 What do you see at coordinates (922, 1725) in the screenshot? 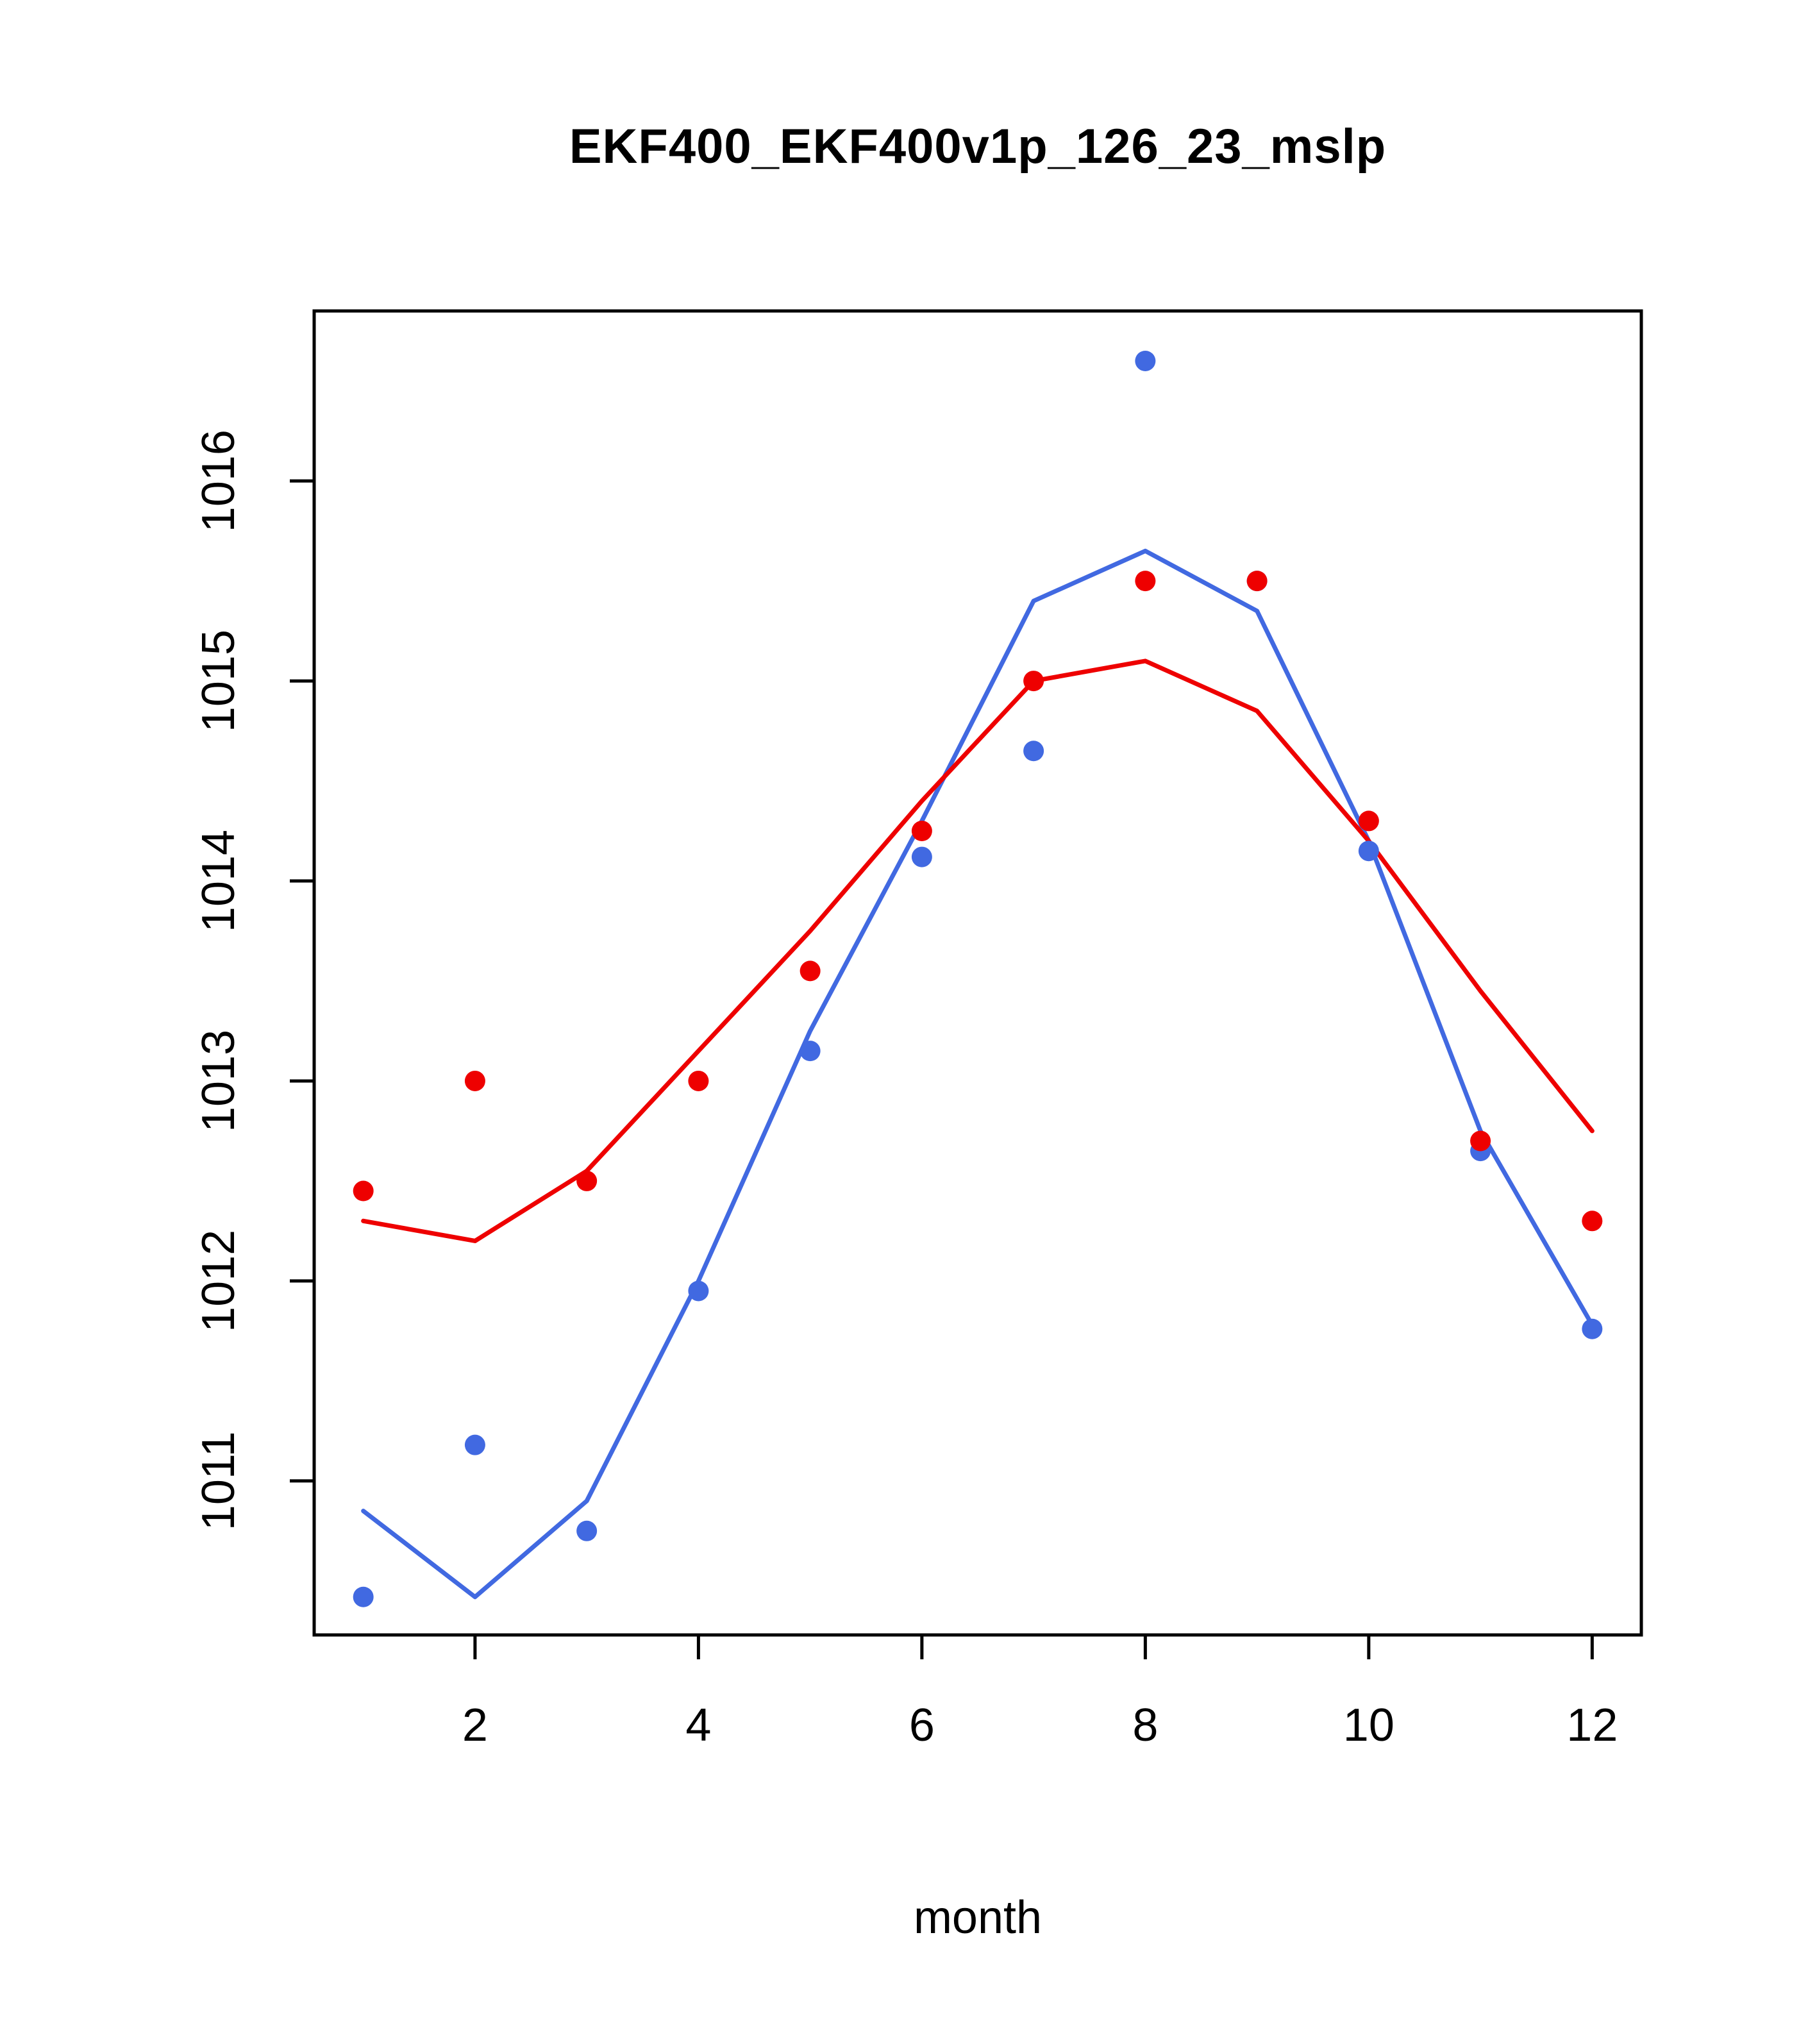
I see `x-tick-label: 6` at bounding box center [922, 1725].